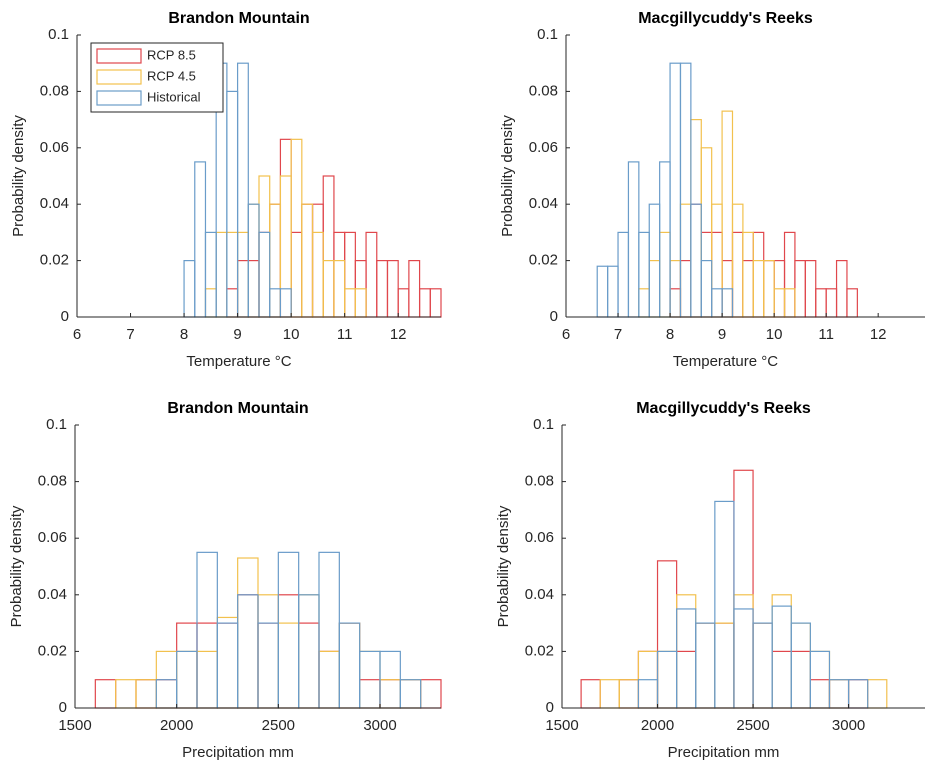  Describe the element at coordinates (566, 334) in the screenshot. I see `x-tick-label: 6` at that location.